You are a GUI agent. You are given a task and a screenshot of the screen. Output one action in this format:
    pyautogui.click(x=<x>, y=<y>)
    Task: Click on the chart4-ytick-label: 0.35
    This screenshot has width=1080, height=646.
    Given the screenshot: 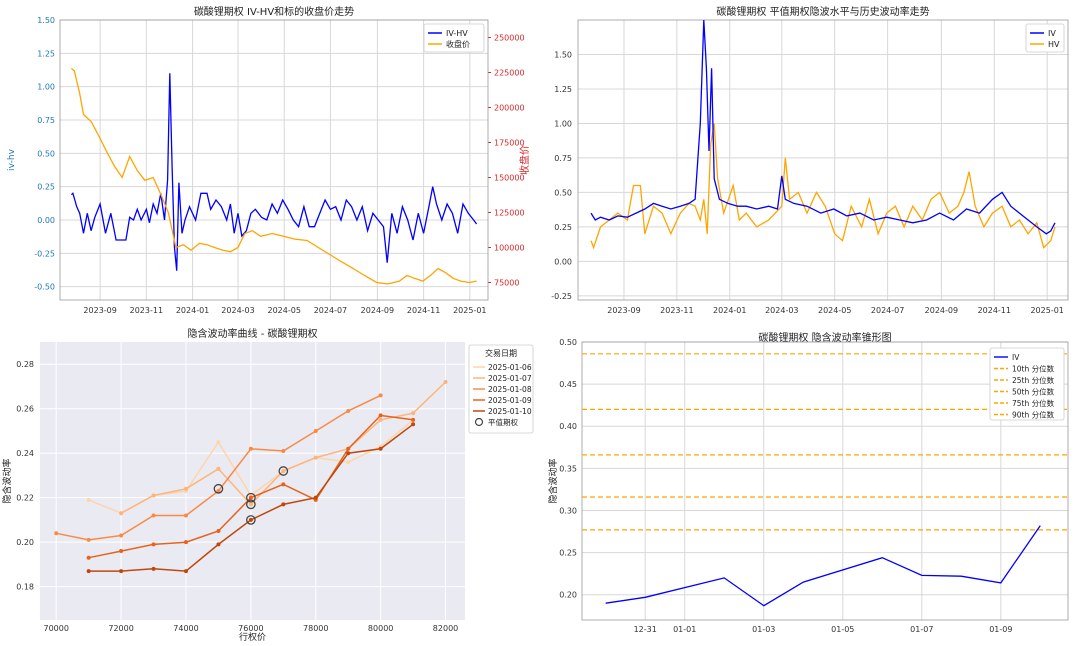 What is the action you would take?
    pyautogui.click(x=568, y=468)
    